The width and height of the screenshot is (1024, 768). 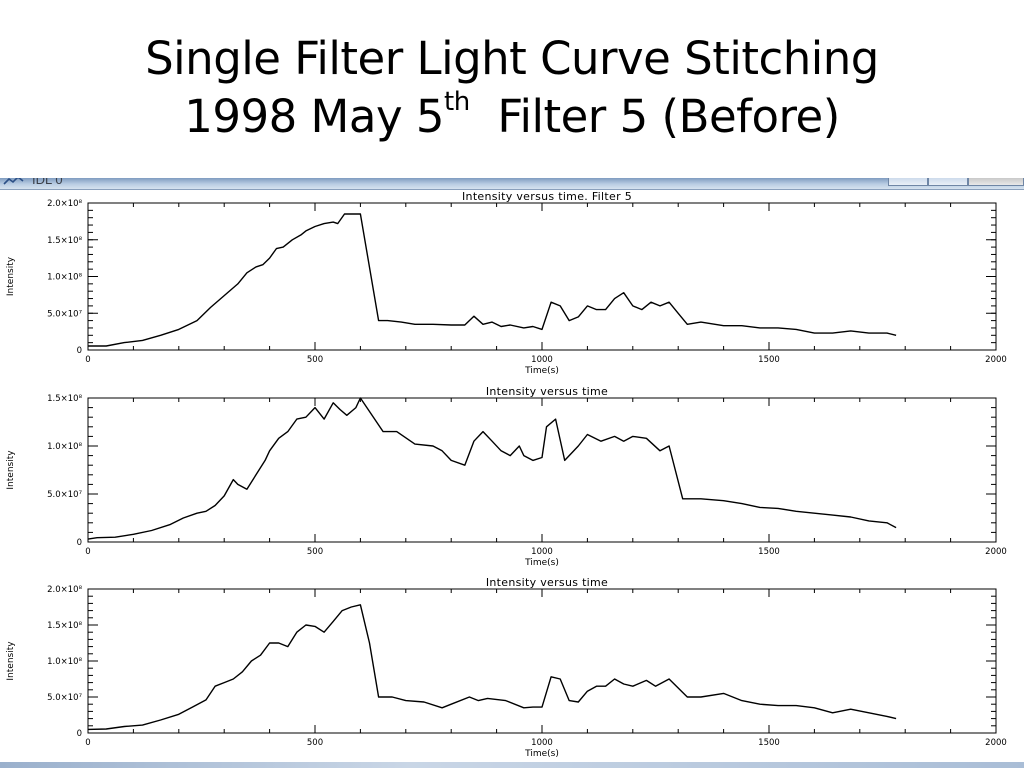 What do you see at coordinates (547, 391) in the screenshot?
I see `plot-title-2: Intensity versus time` at bounding box center [547, 391].